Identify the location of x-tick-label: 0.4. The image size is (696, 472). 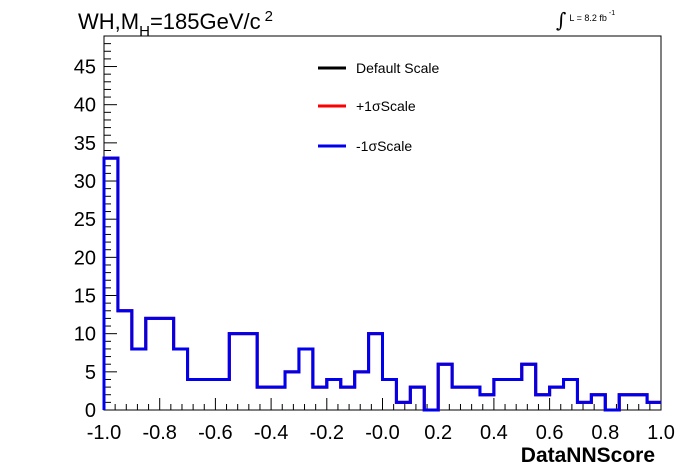
(494, 433).